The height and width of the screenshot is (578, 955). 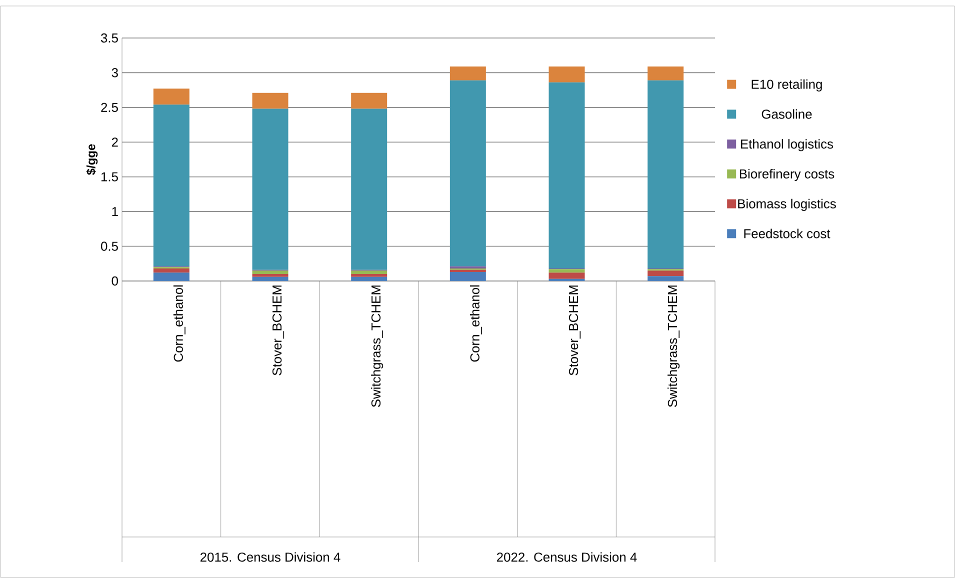 What do you see at coordinates (787, 114) in the screenshot?
I see `legend-label: Gasoline` at bounding box center [787, 114].